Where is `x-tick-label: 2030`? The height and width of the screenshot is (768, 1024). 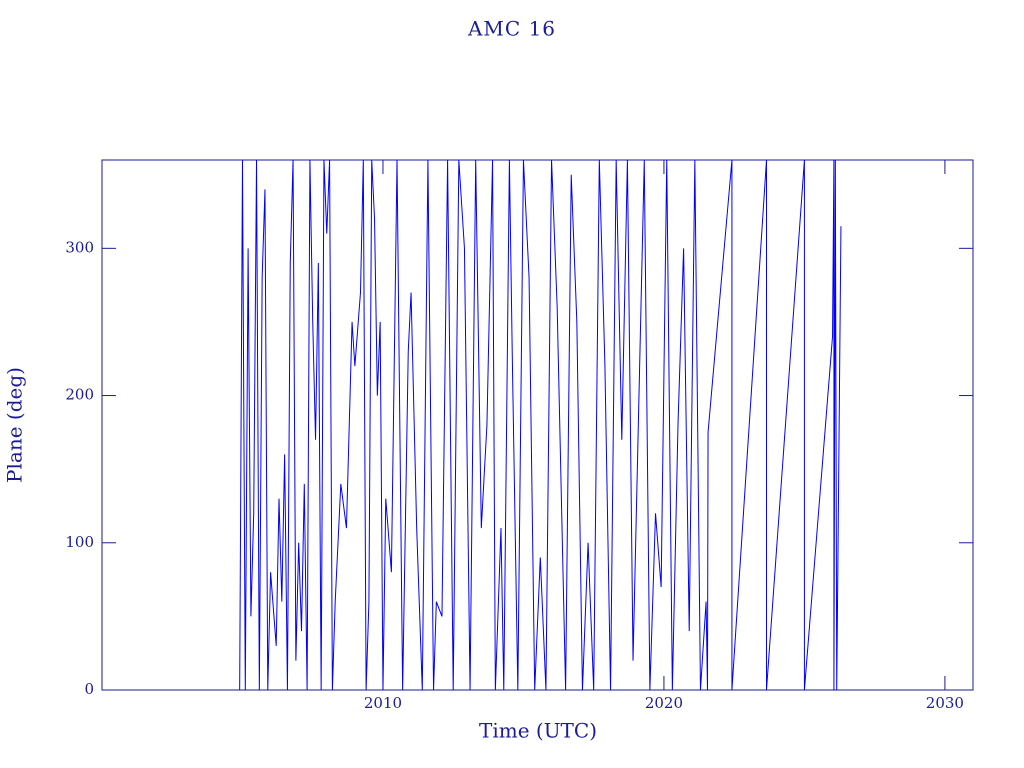
x-tick-label: 2030 is located at coordinates (945, 703).